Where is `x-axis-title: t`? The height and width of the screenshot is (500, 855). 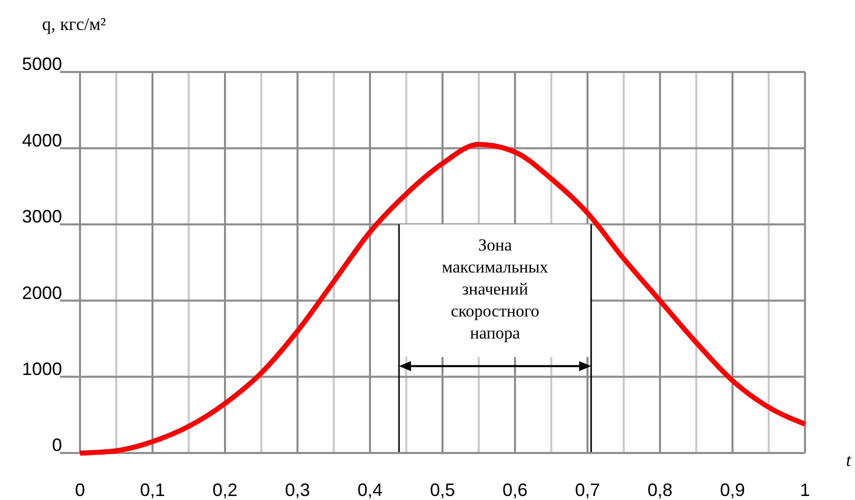
x-axis-title: t is located at coordinates (849, 460).